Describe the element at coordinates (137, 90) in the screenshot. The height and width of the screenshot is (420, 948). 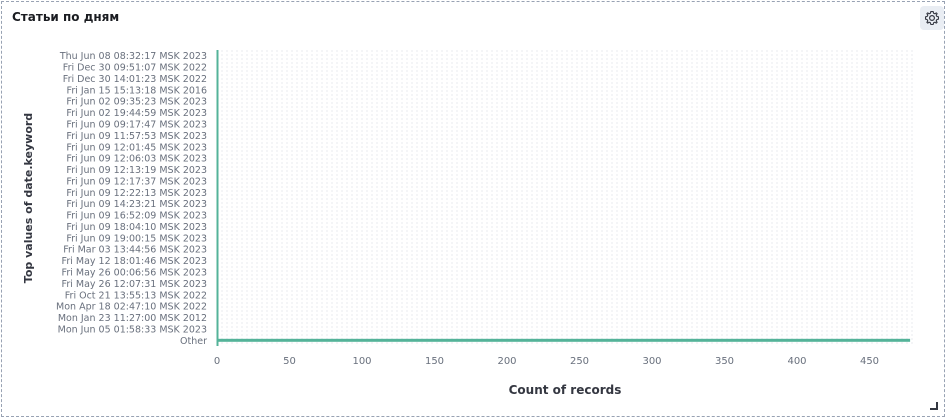
I see `y-tick-label: Fri Jan 15 15:13:18 MSK 2016` at that location.